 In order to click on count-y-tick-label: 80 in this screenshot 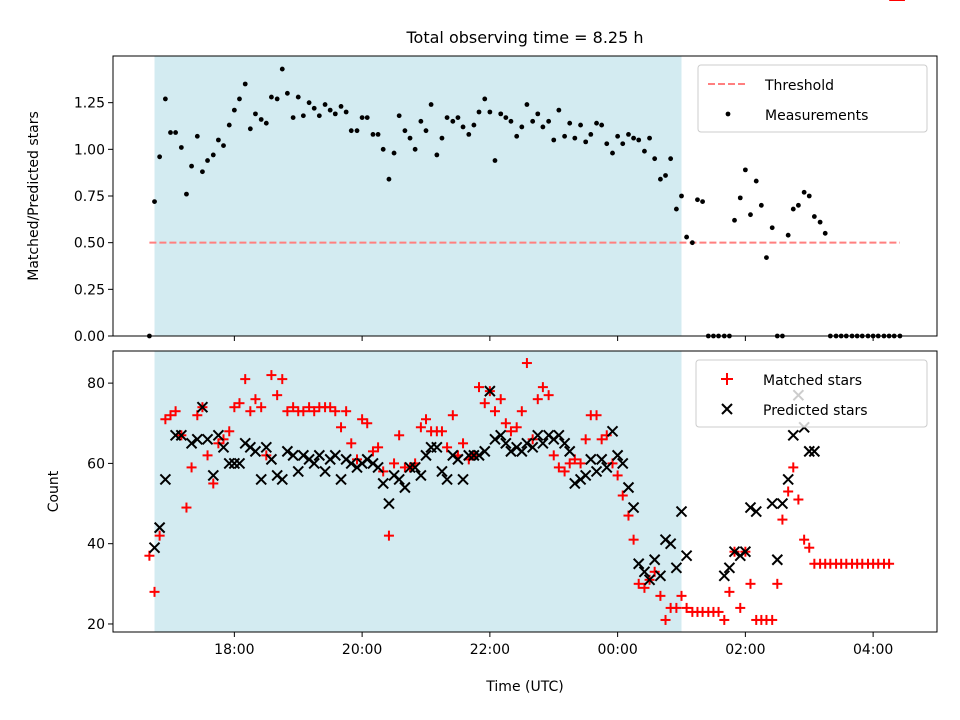, I will do `click(96, 384)`.